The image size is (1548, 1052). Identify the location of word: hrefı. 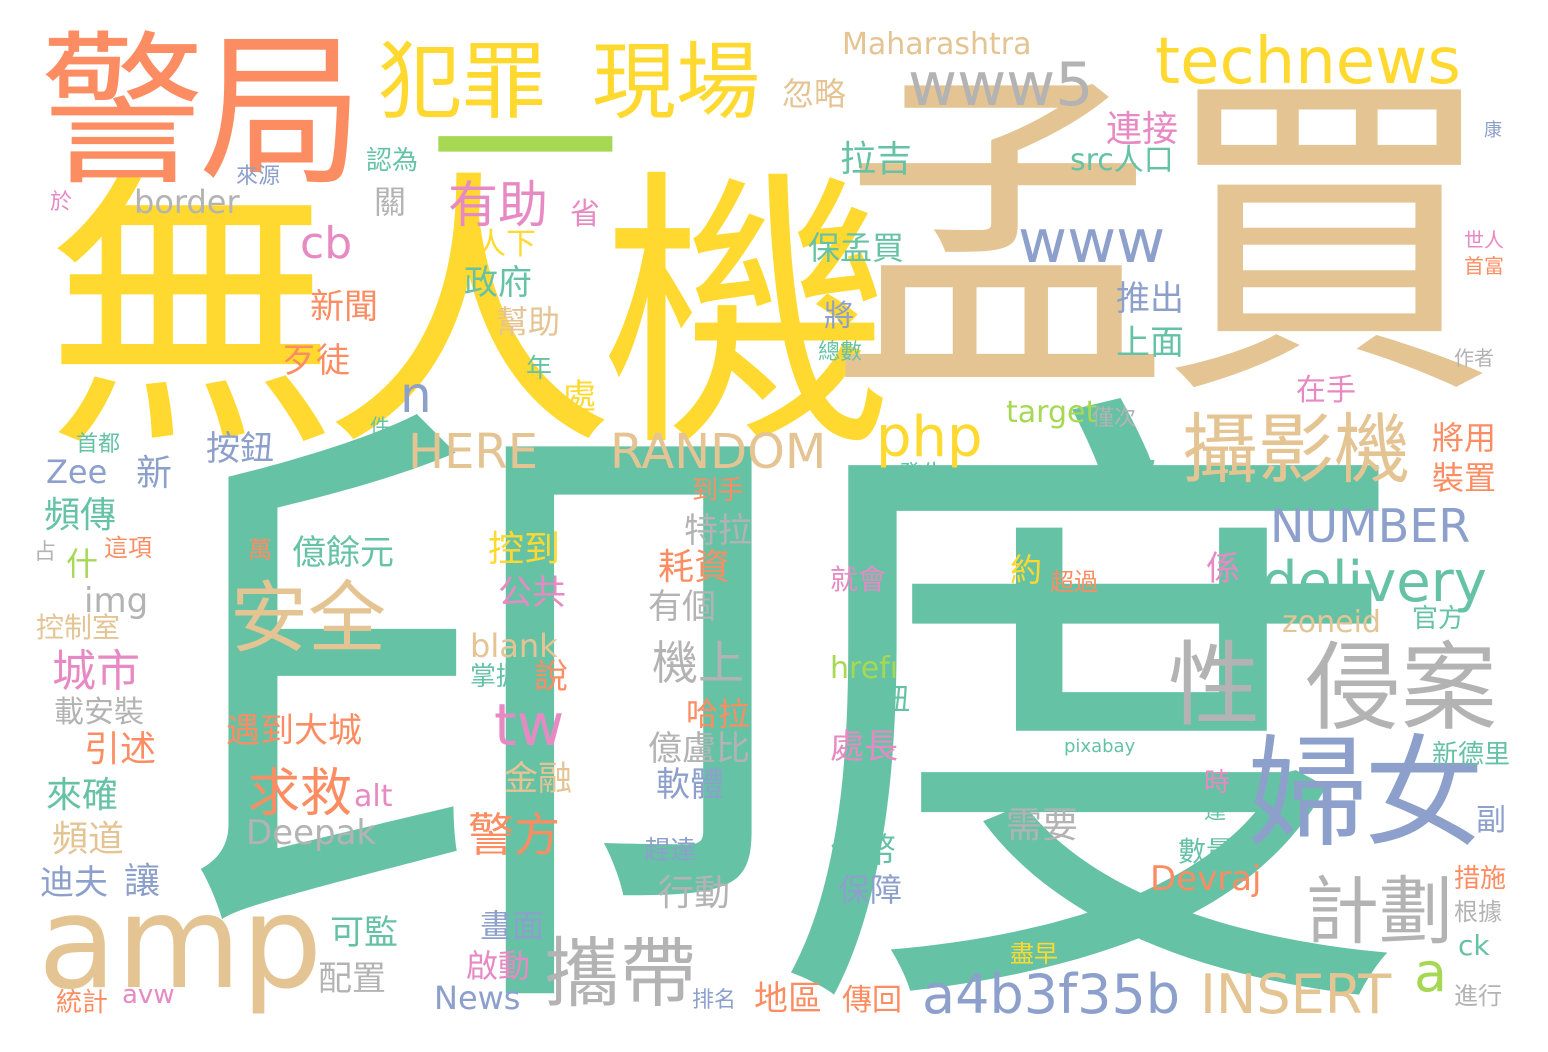
(864, 668).